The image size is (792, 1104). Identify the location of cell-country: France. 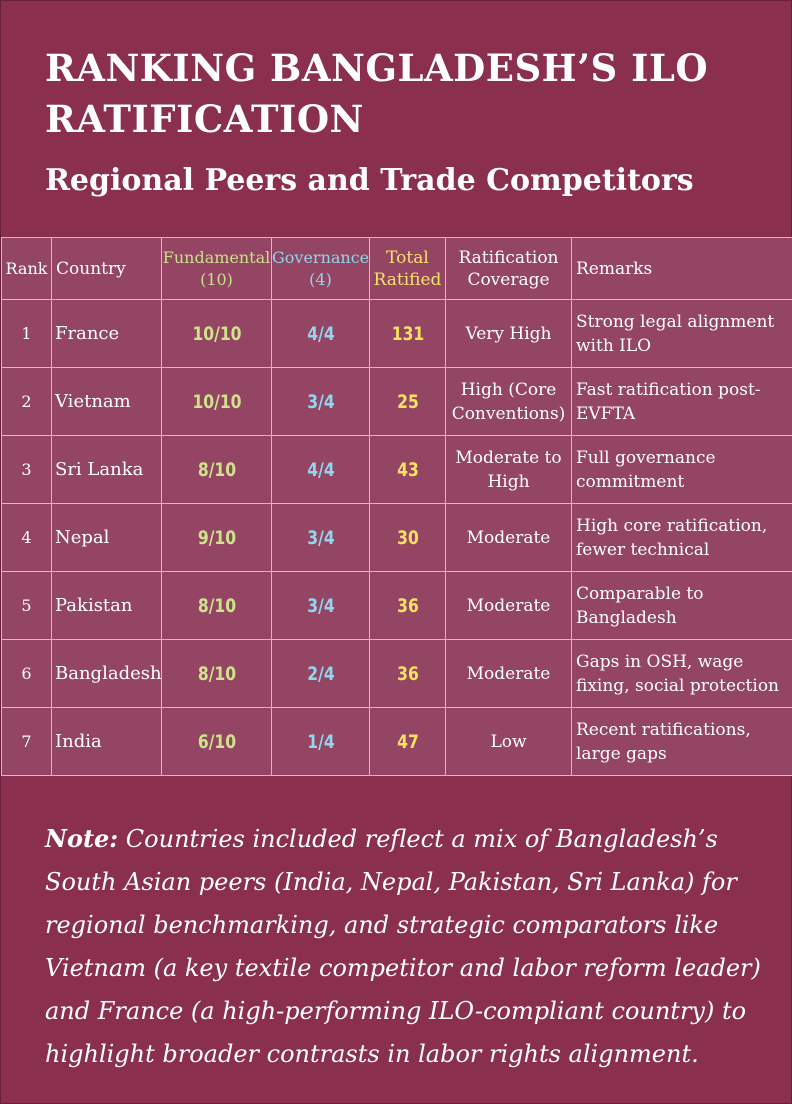
(106, 333).